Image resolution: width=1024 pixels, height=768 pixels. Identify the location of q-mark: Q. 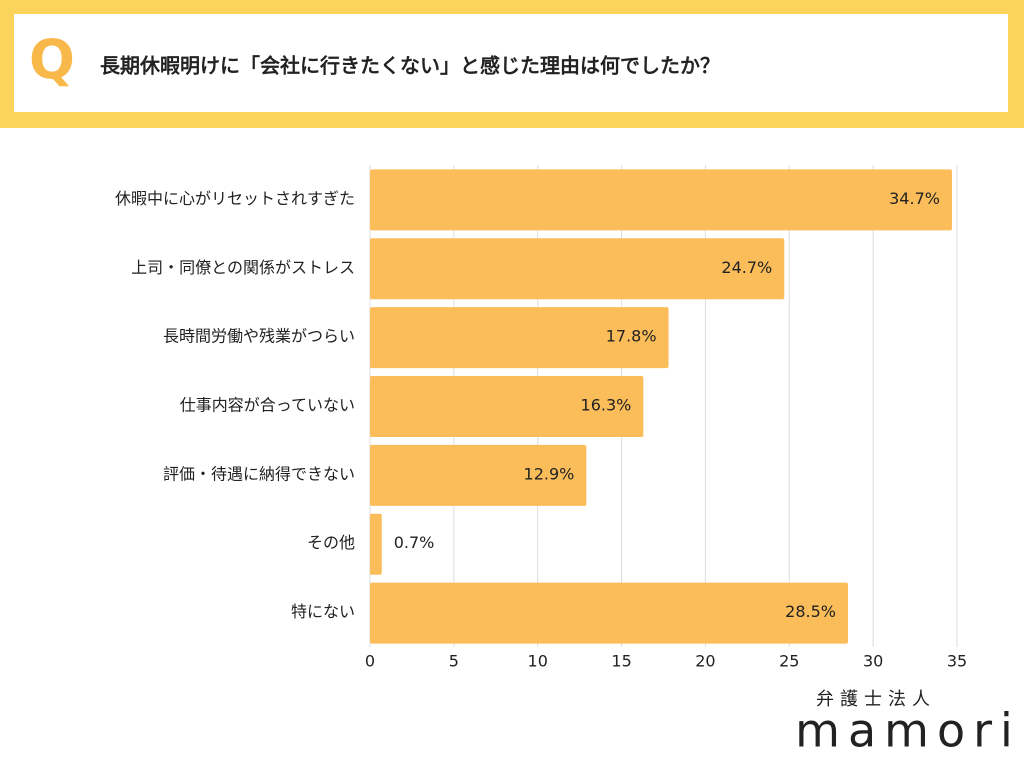
(52, 60).